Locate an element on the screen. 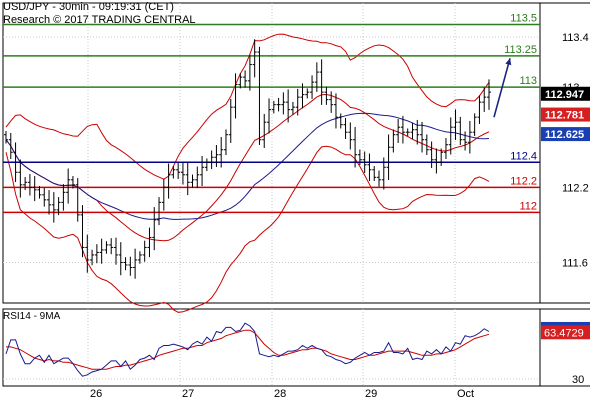 The width and height of the screenshot is (590, 405). level-label-113.25: 113.25 is located at coordinates (520, 50).